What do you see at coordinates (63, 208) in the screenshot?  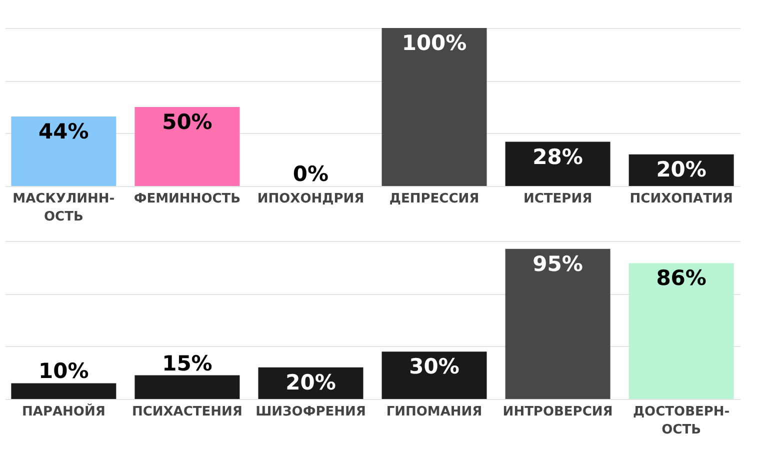 I see `x-tick-label: МАСКУЛИНН-ОСТЬ` at bounding box center [63, 208].